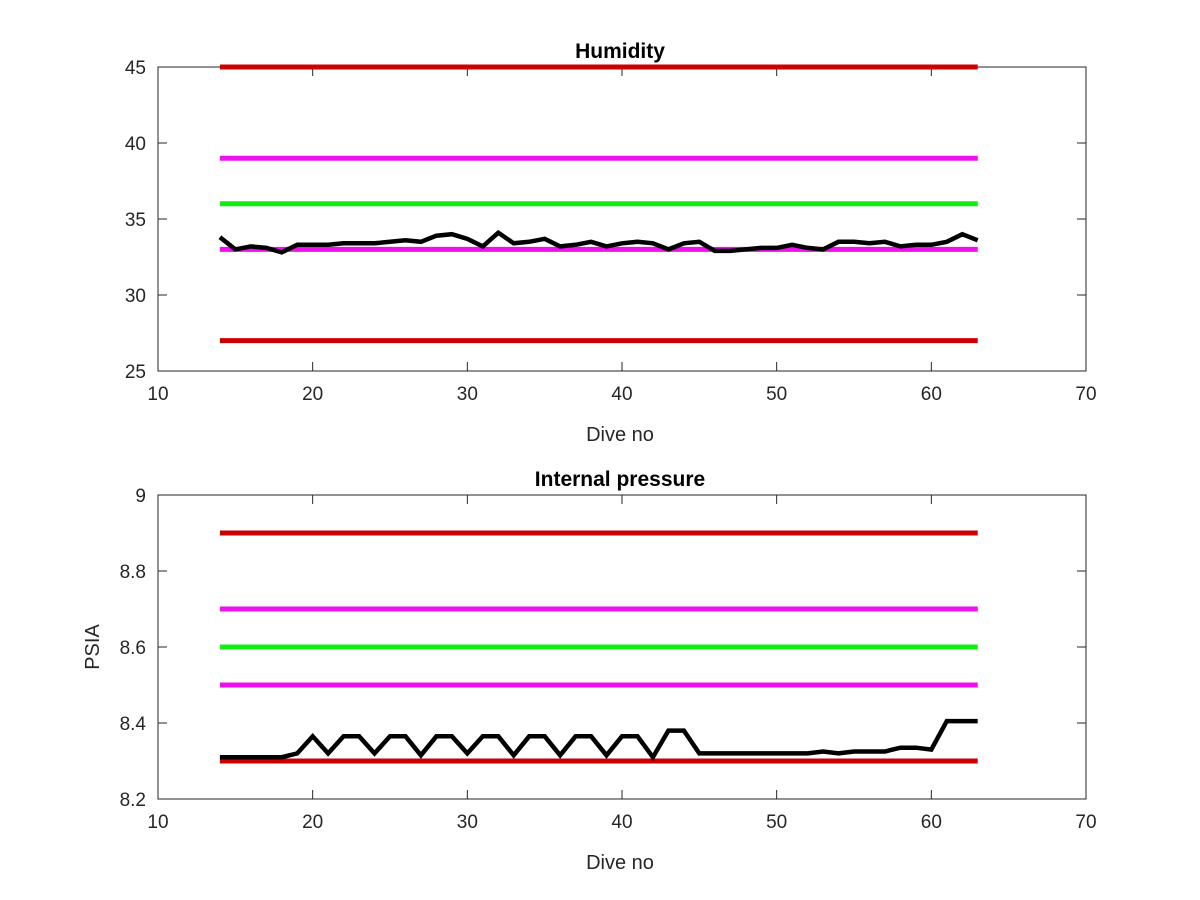 The height and width of the screenshot is (900, 1200). What do you see at coordinates (135, 68) in the screenshot?
I see `y-tick-label: 45` at bounding box center [135, 68].